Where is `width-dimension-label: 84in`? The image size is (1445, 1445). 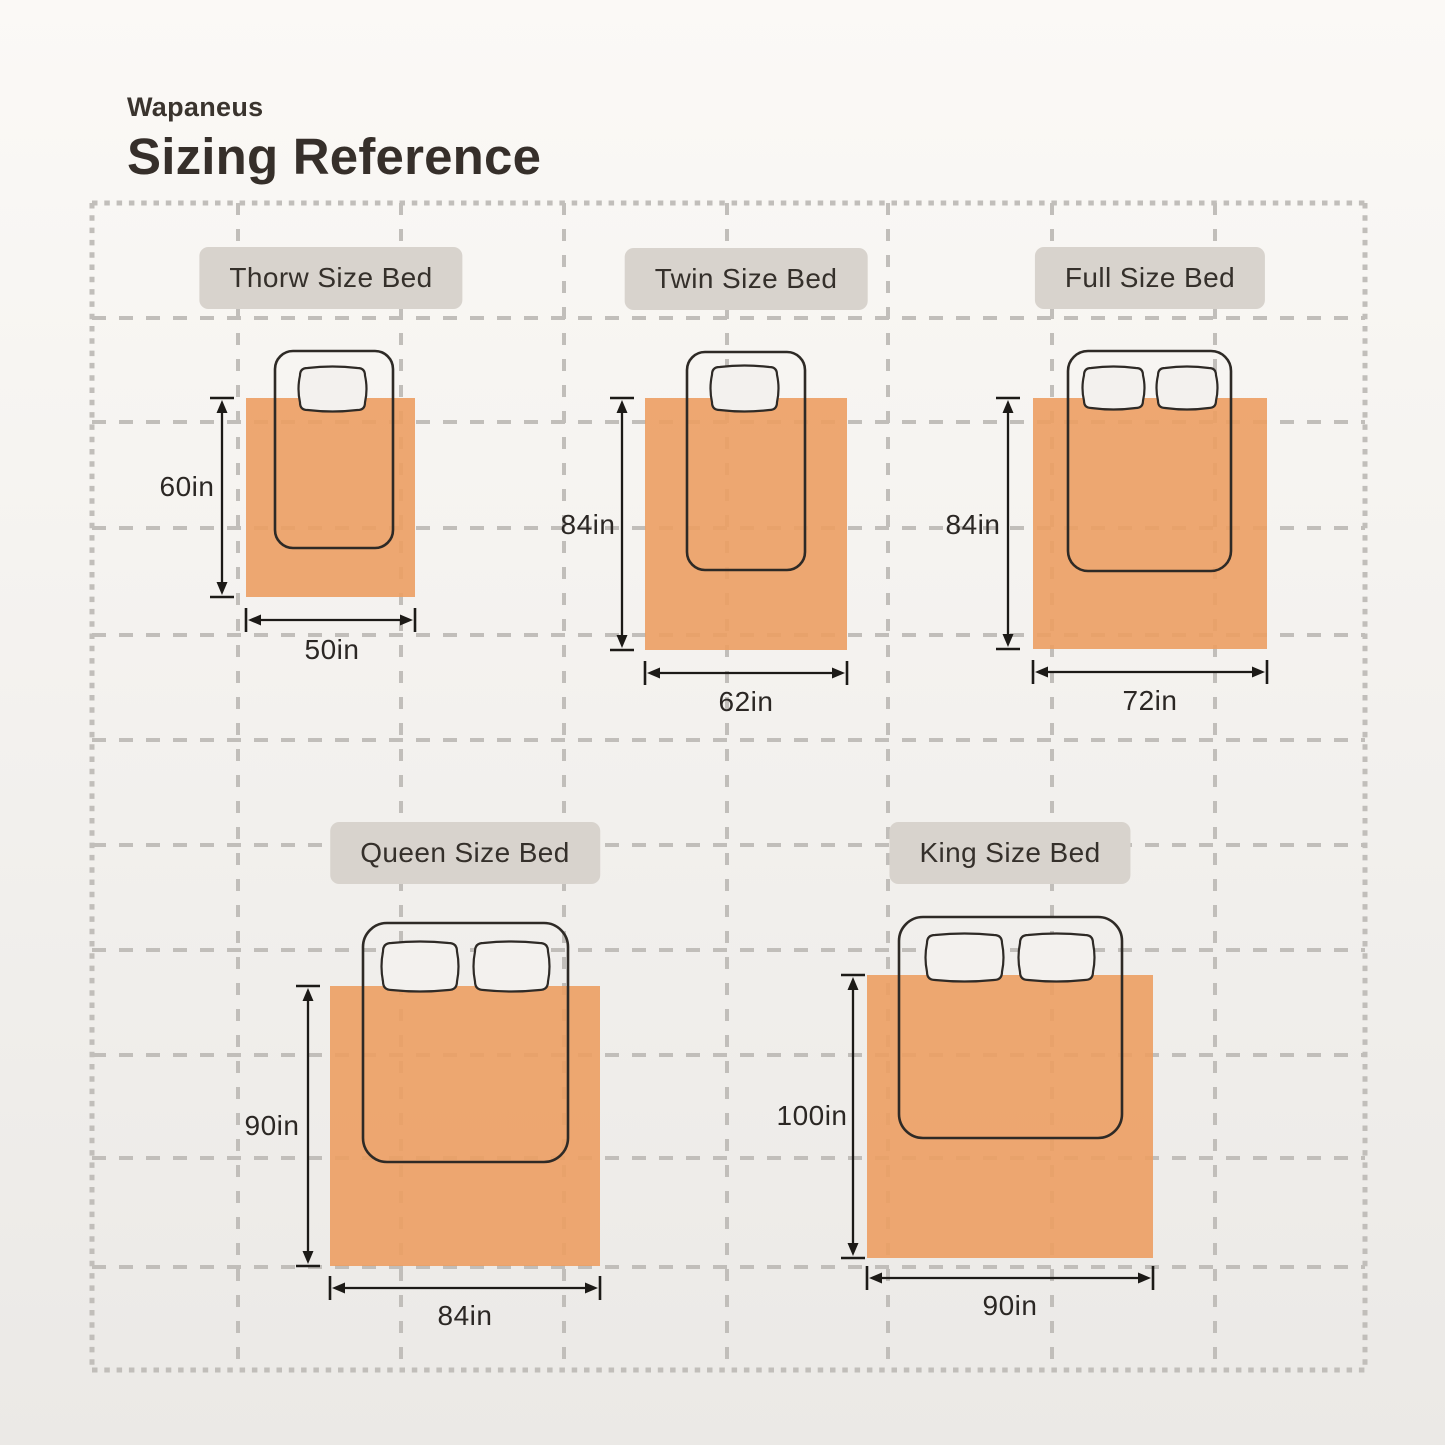 width-dimension-label: 84in is located at coordinates (465, 1315).